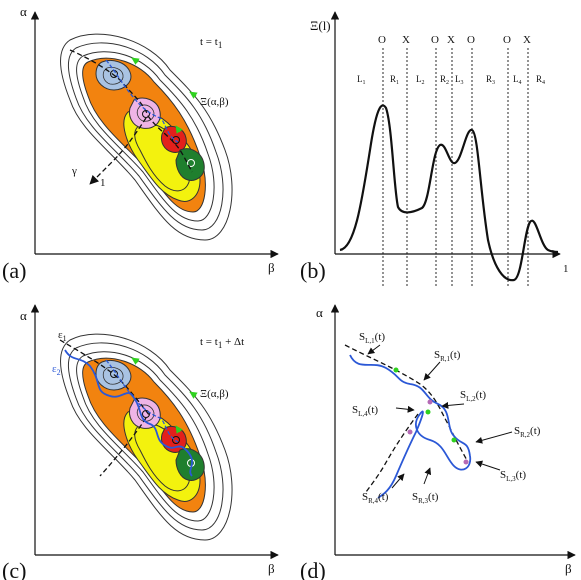  I want to click on panel-a-landscape, so click(147, 137).